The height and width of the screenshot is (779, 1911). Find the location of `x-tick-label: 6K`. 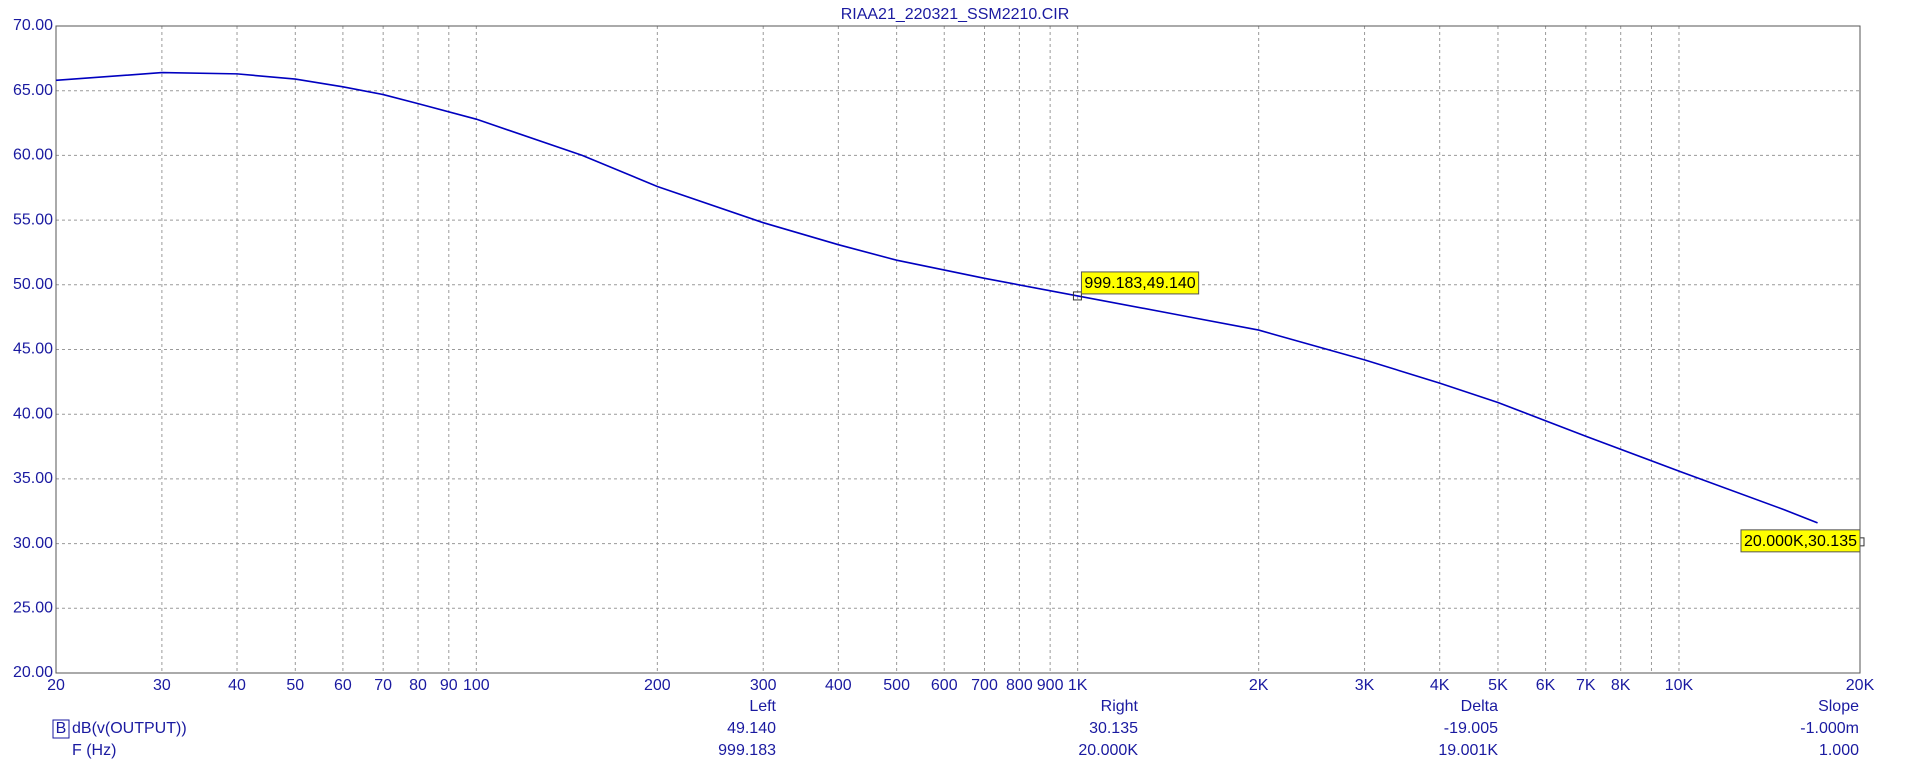

x-tick-label: 6K is located at coordinates (1546, 685).